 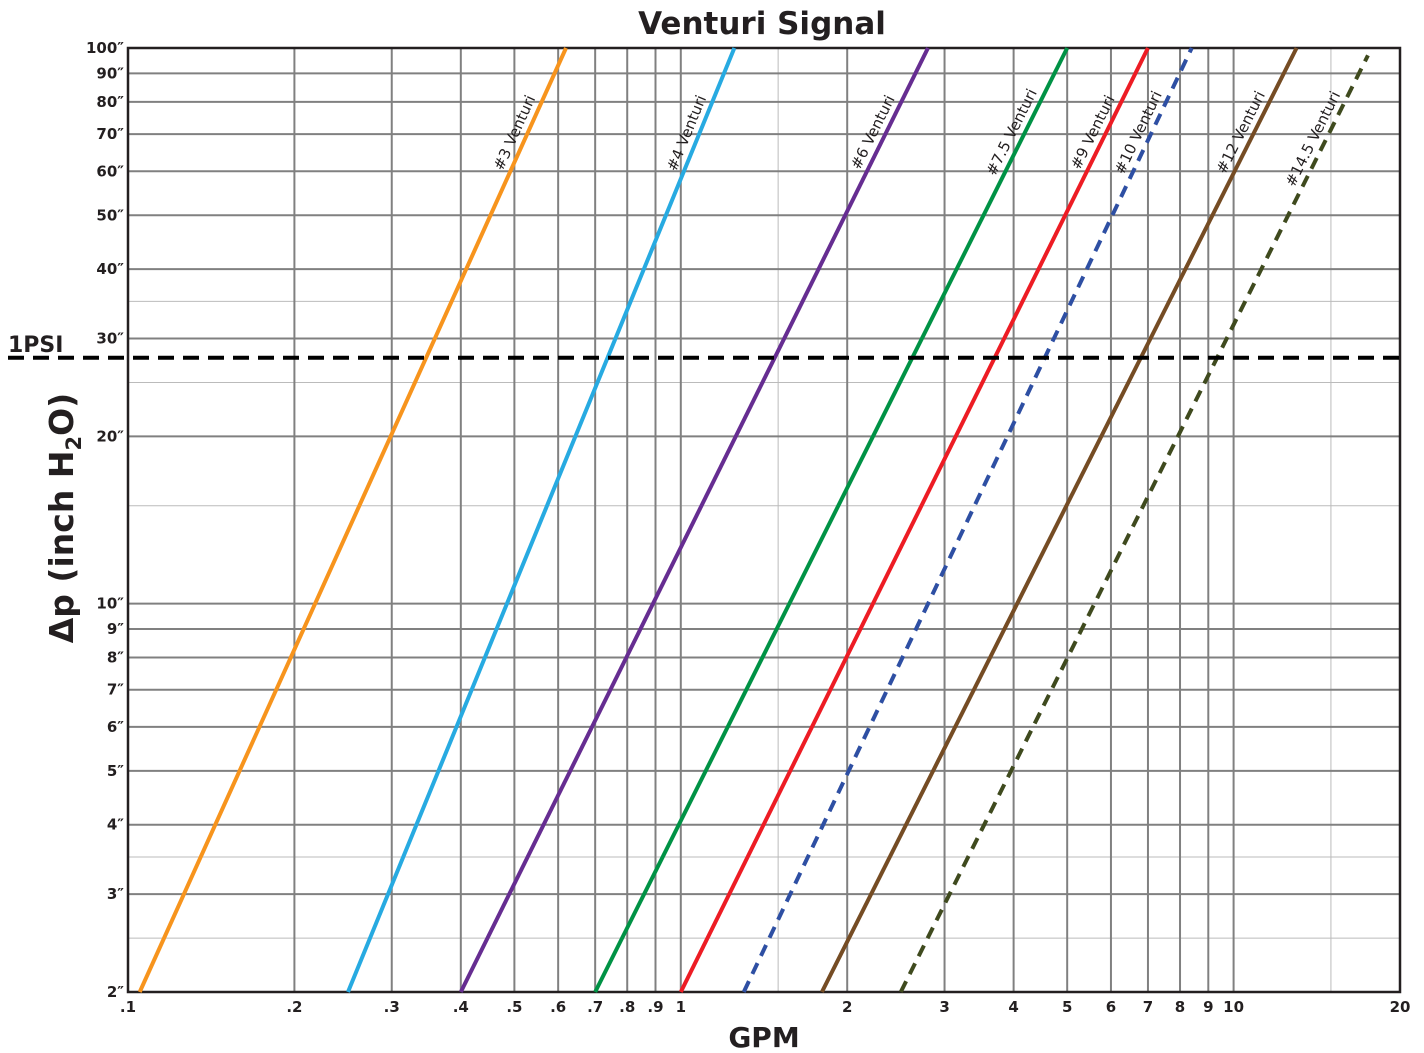 What do you see at coordinates (74, 443) in the screenshot?
I see `y-axis-label-sub: 2` at bounding box center [74, 443].